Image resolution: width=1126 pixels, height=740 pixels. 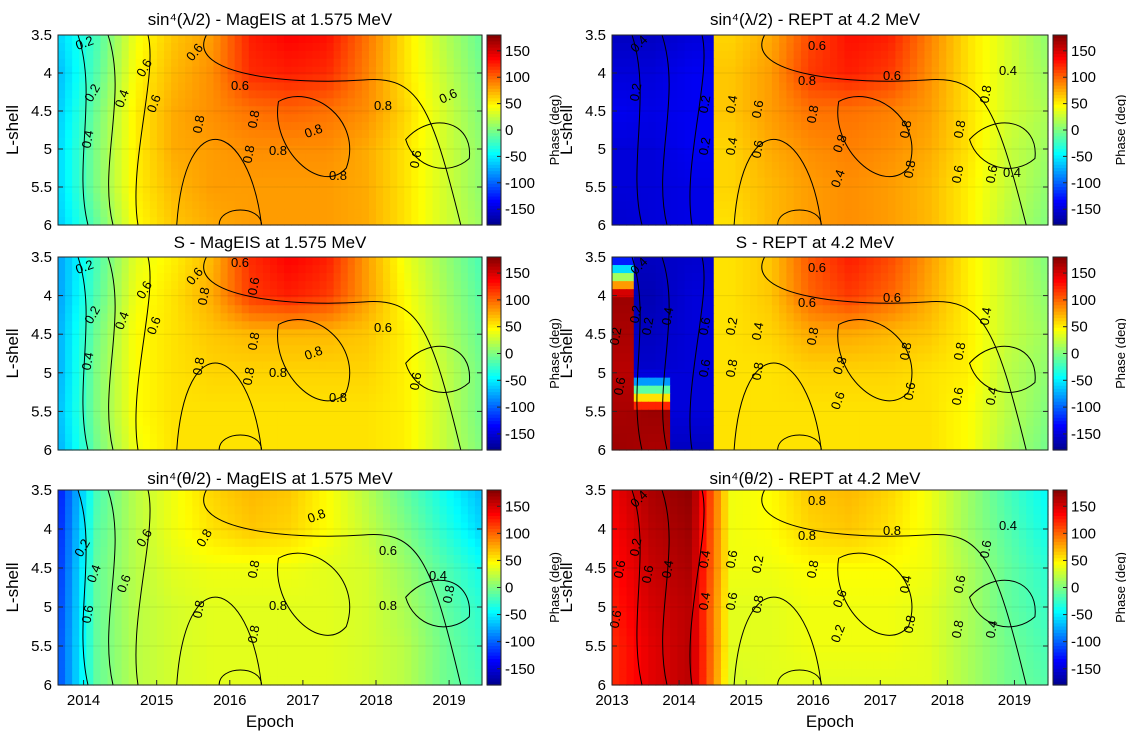 I want to click on y-tick-label: 6, so click(x=602, y=225).